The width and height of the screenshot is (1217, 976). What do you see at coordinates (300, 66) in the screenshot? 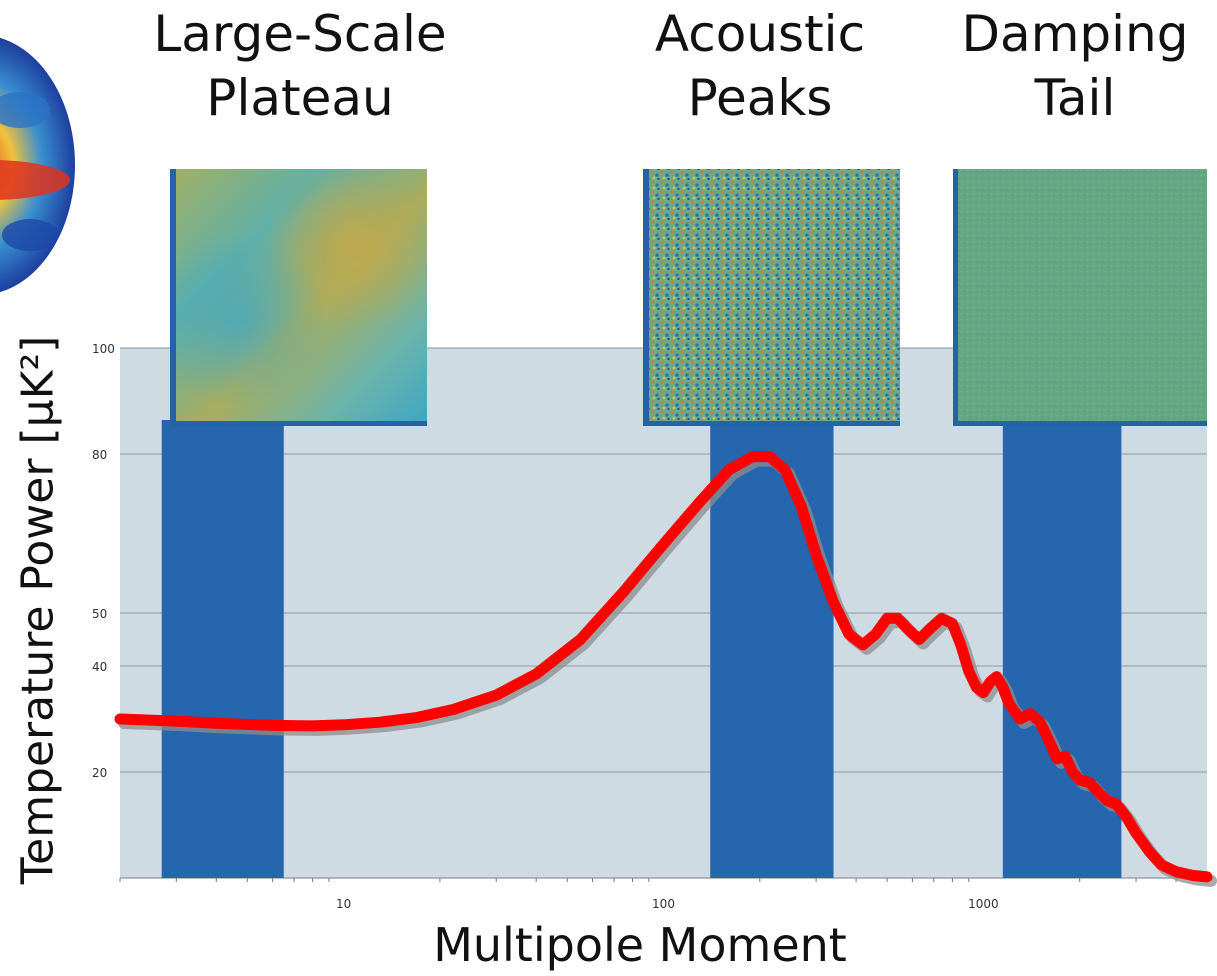
I see `region-label-plateau: Large-Scale Plateau` at bounding box center [300, 66].